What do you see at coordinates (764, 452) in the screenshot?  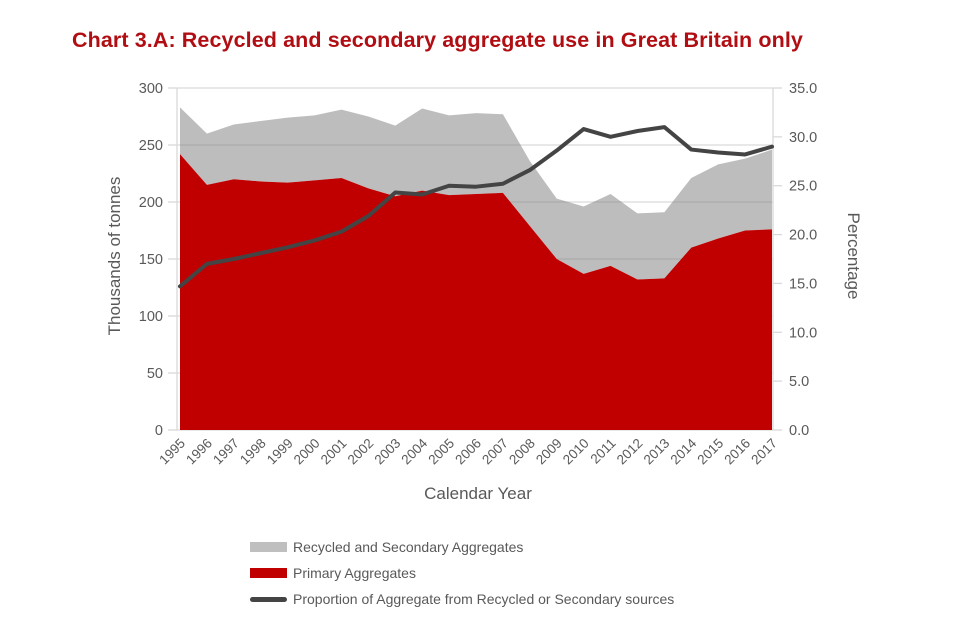 I see `svg-text: 2017` at bounding box center [764, 452].